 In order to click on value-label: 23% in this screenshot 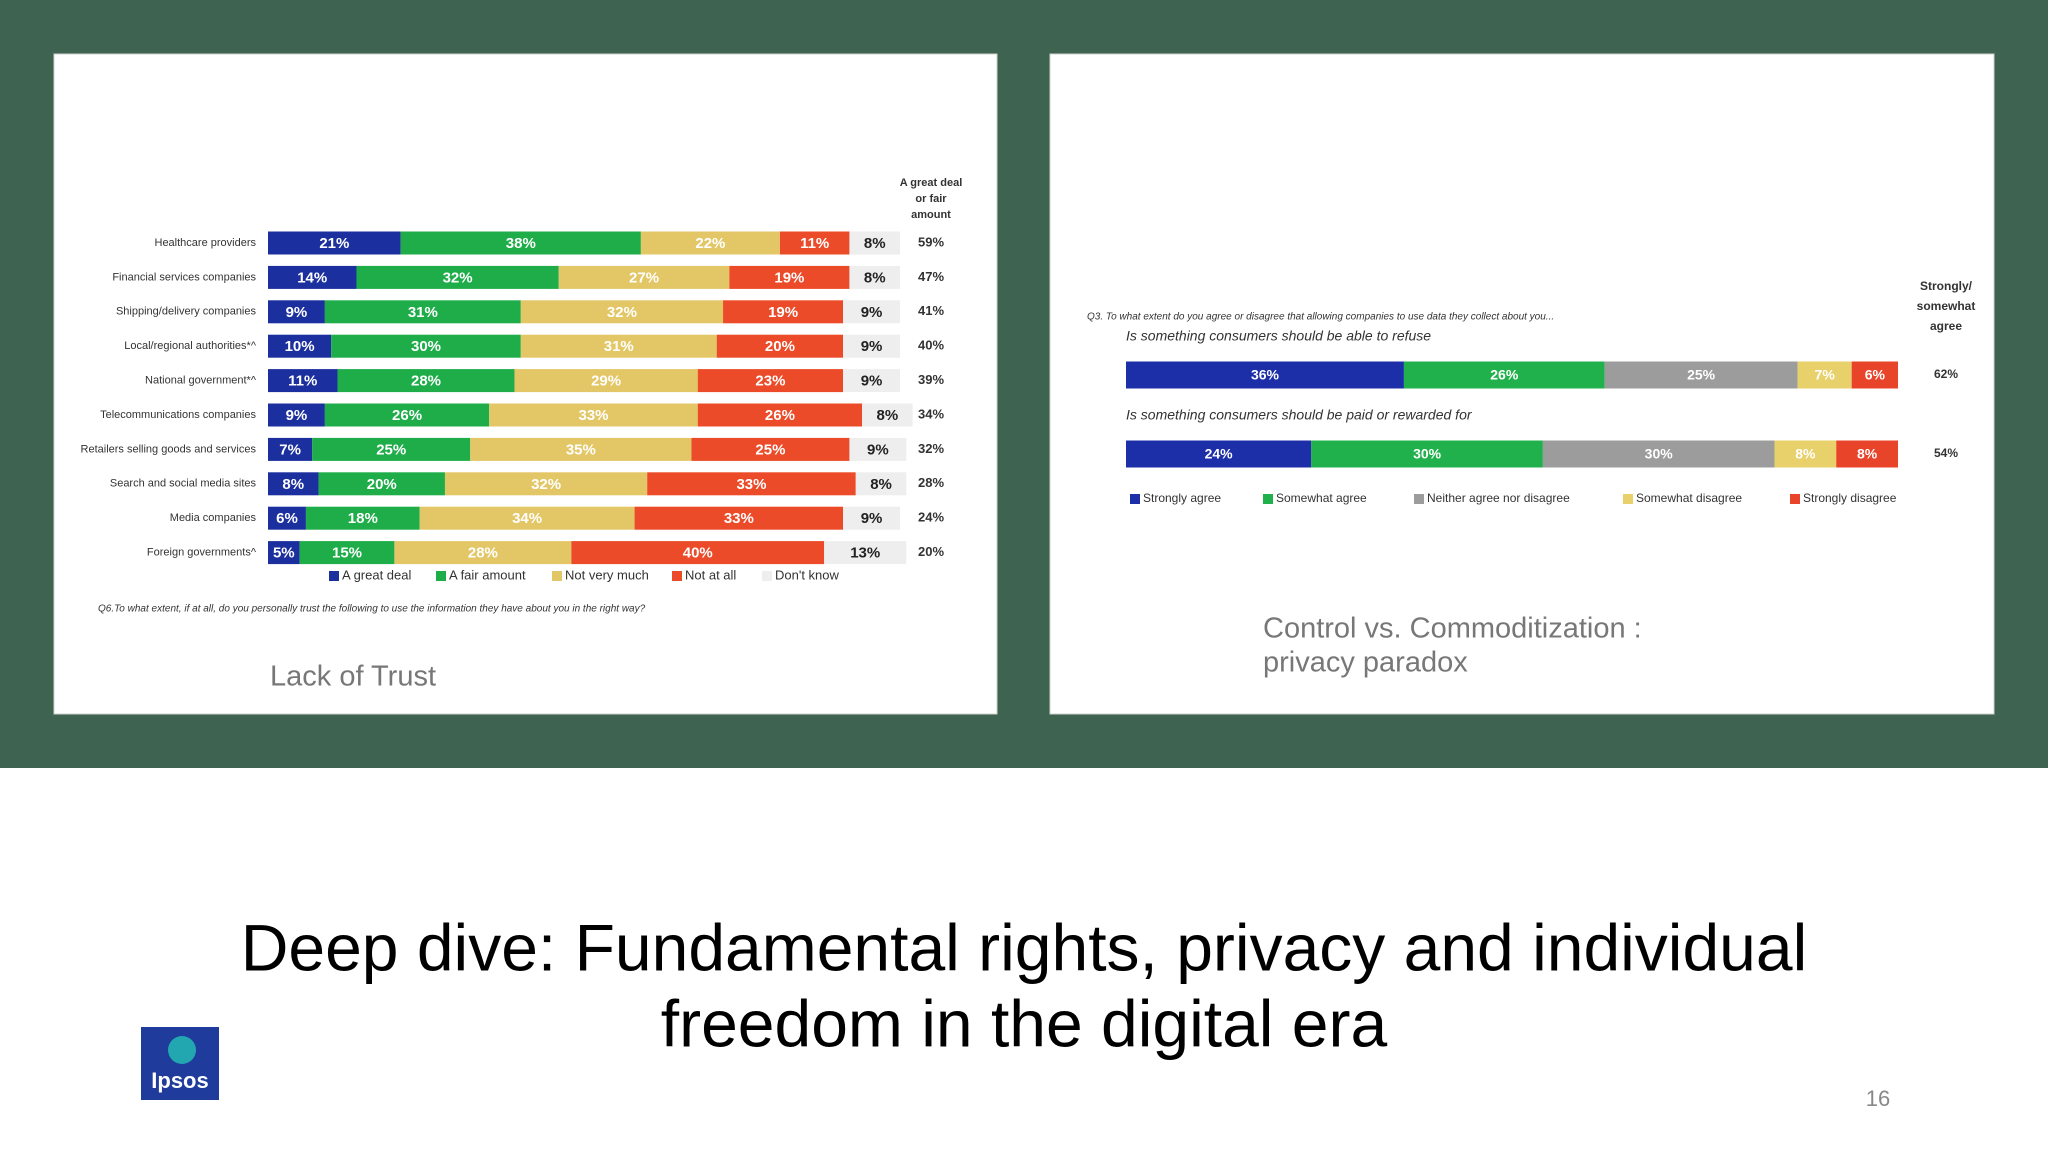, I will do `click(770, 381)`.